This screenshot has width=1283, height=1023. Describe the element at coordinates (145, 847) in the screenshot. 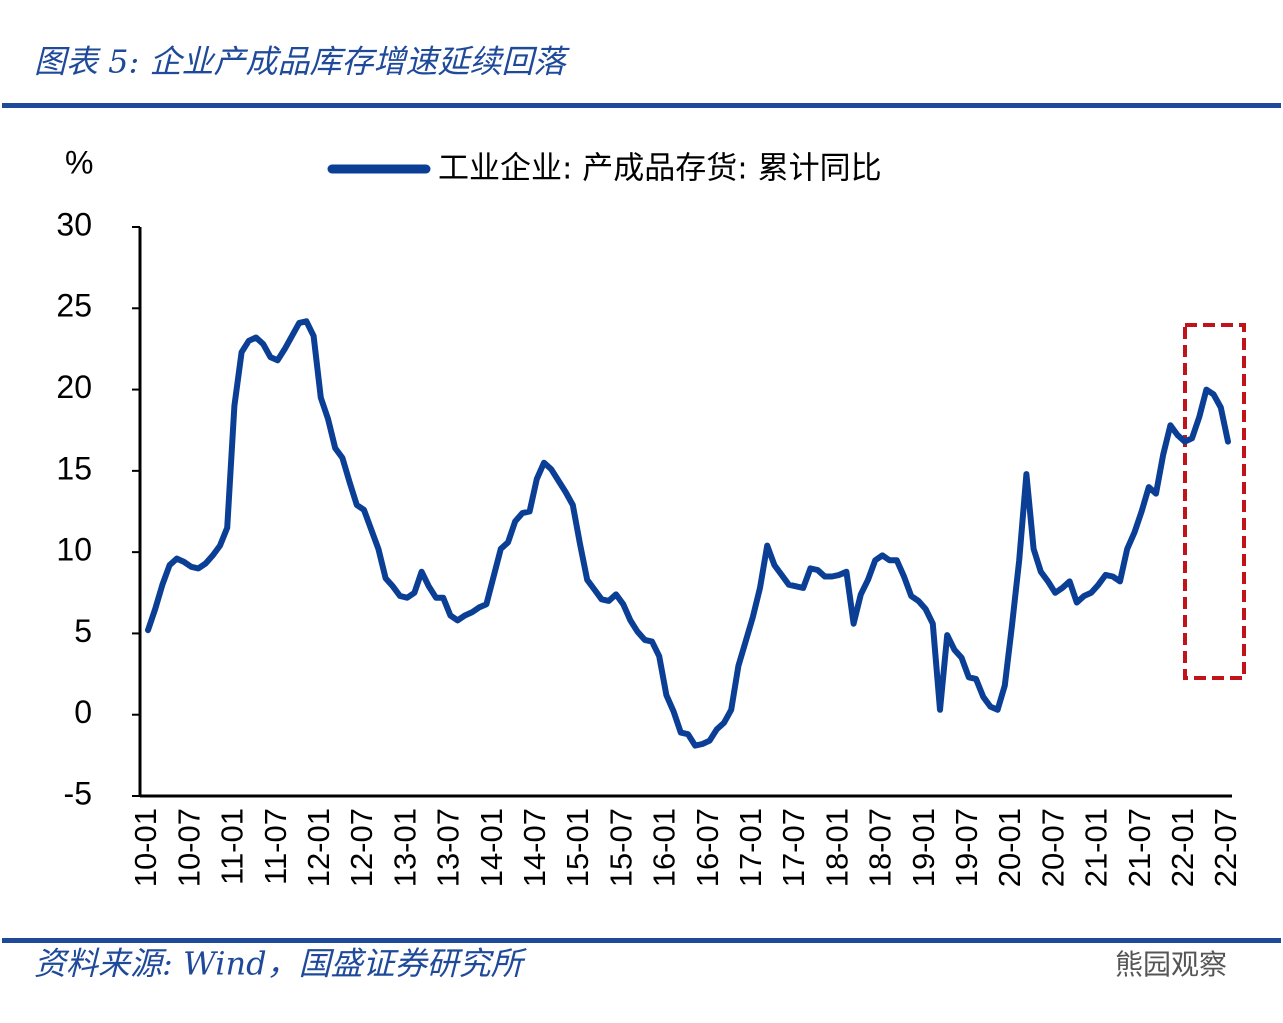

I see `x-tick-label: 10-01` at that location.